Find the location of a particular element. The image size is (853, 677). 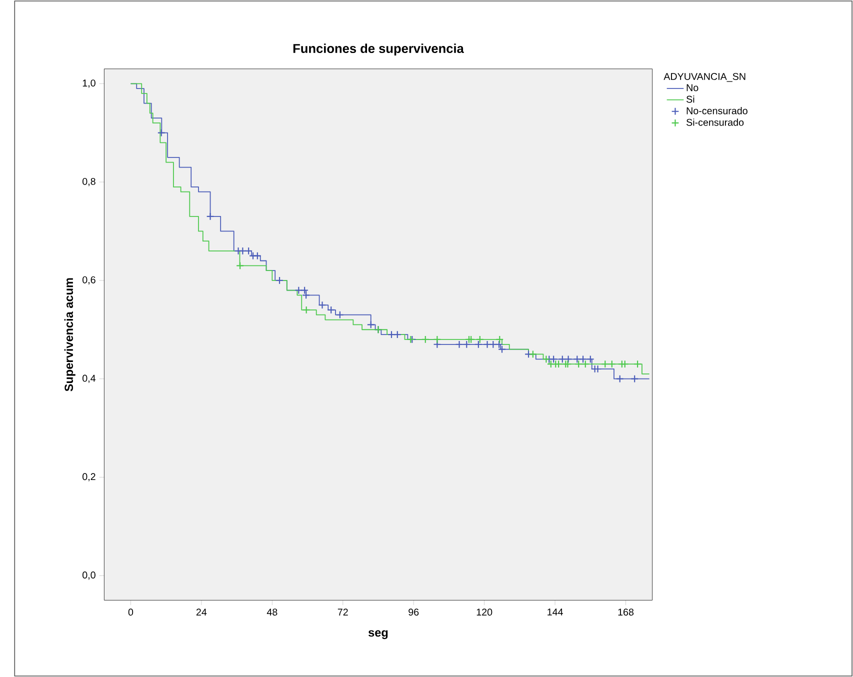

y-tick-label: 0,8 is located at coordinates (89, 182).